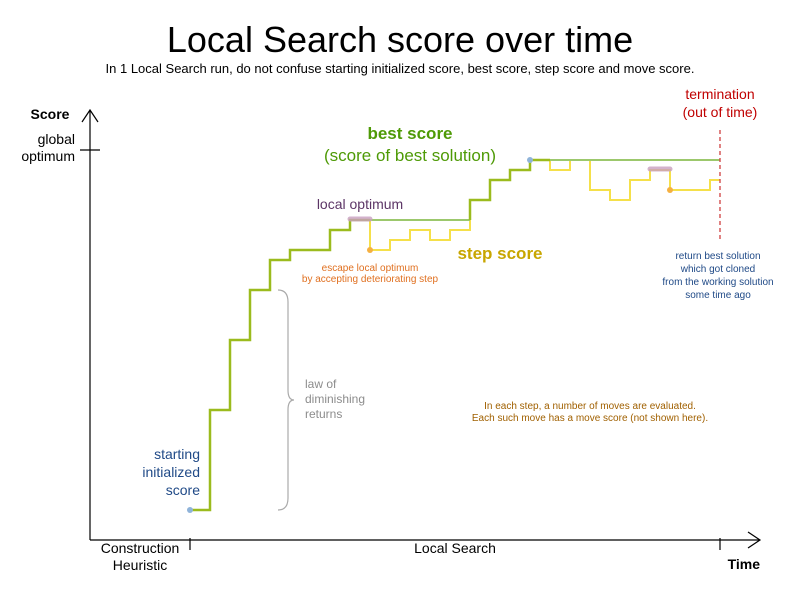  I want to click on step-score-label: step score, so click(499, 253).